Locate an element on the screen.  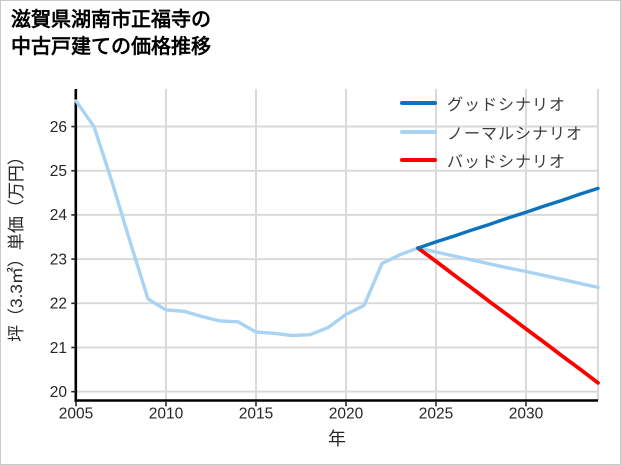
y-axis-label: 坪（3.3㎡）単価（万円） is located at coordinates (16, 245).